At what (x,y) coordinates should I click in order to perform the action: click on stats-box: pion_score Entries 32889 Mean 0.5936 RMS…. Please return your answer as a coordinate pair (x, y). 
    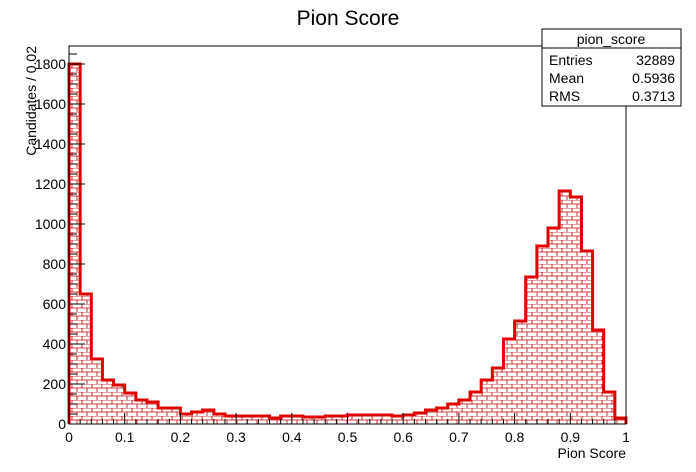
    Looking at the image, I should click on (611, 67).